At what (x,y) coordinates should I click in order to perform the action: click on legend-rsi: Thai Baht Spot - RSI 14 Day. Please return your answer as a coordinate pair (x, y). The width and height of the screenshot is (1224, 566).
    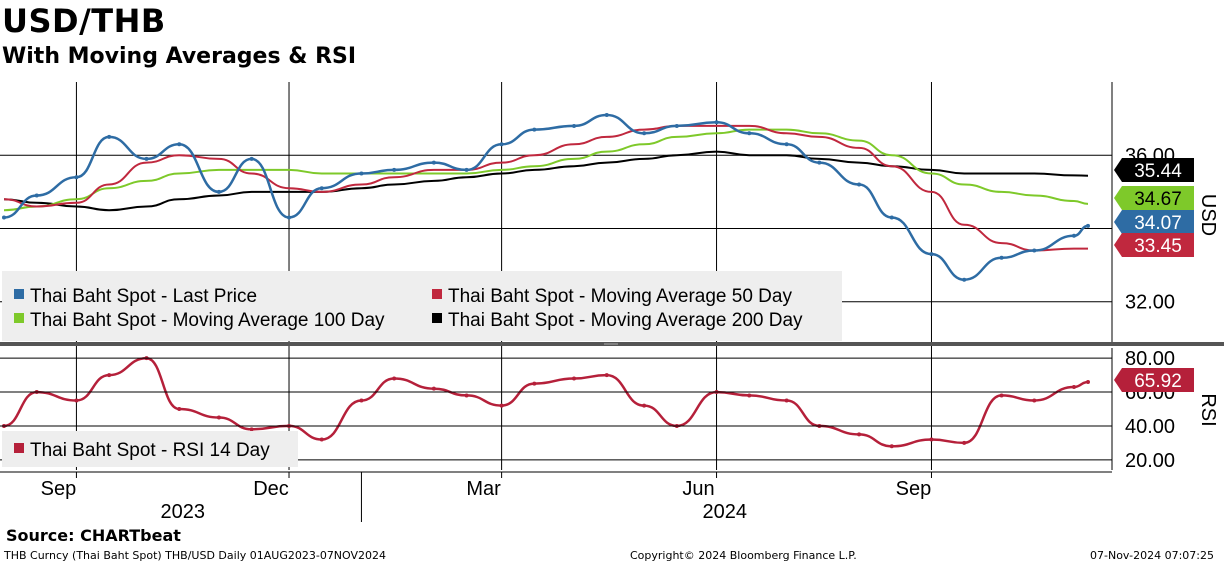
    Looking at the image, I should click on (150, 450).